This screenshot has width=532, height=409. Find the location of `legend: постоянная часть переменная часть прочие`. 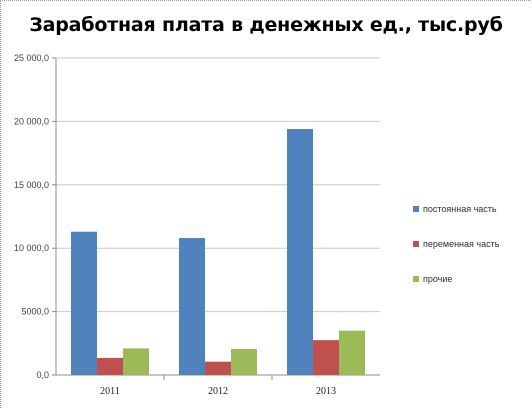

legend: постоянная часть переменная часть прочие is located at coordinates (456, 244).